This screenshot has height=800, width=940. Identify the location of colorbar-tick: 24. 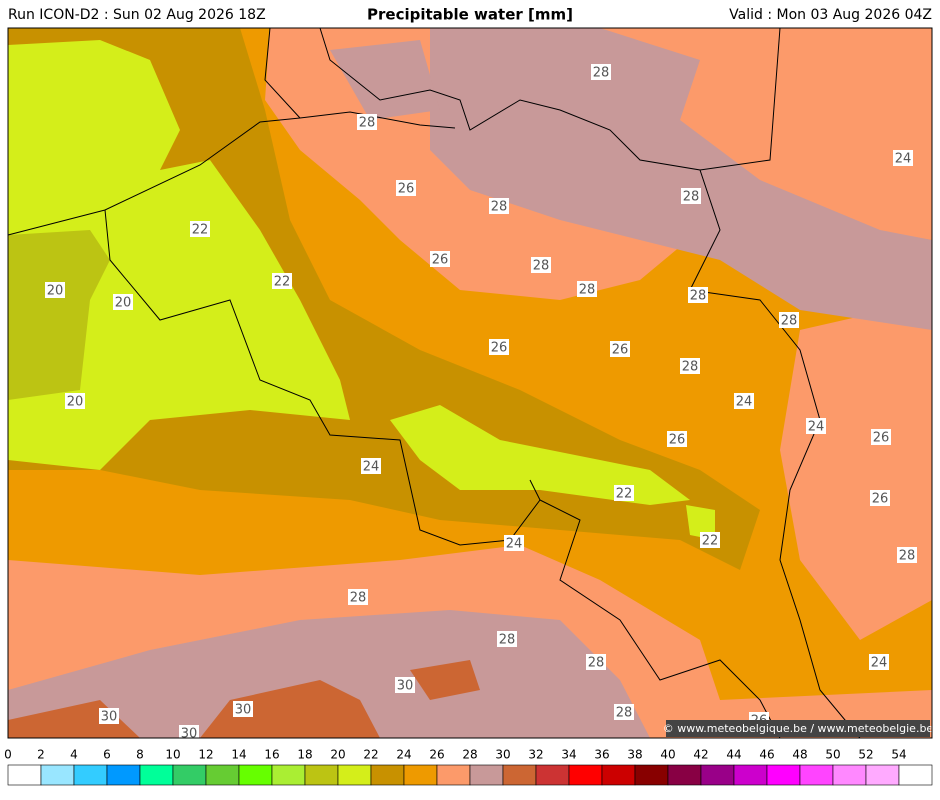
(403, 755).